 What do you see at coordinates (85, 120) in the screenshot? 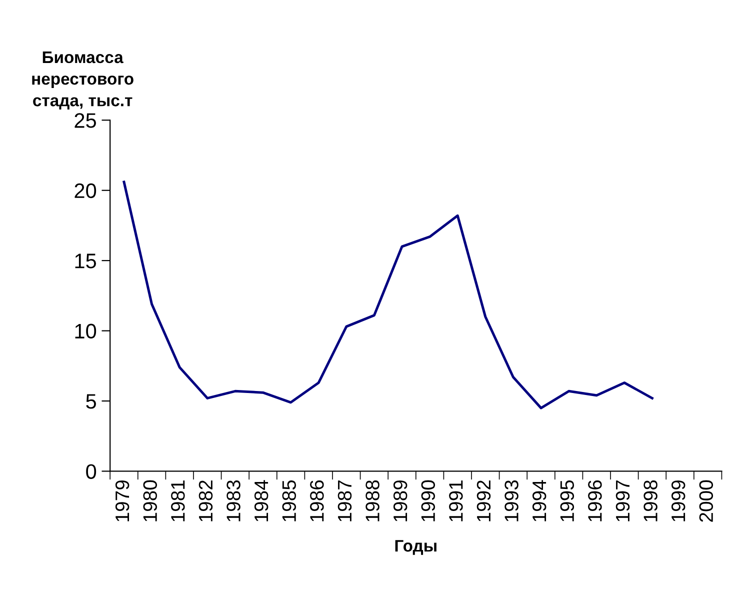
I see `y-tick-label: 25` at bounding box center [85, 120].